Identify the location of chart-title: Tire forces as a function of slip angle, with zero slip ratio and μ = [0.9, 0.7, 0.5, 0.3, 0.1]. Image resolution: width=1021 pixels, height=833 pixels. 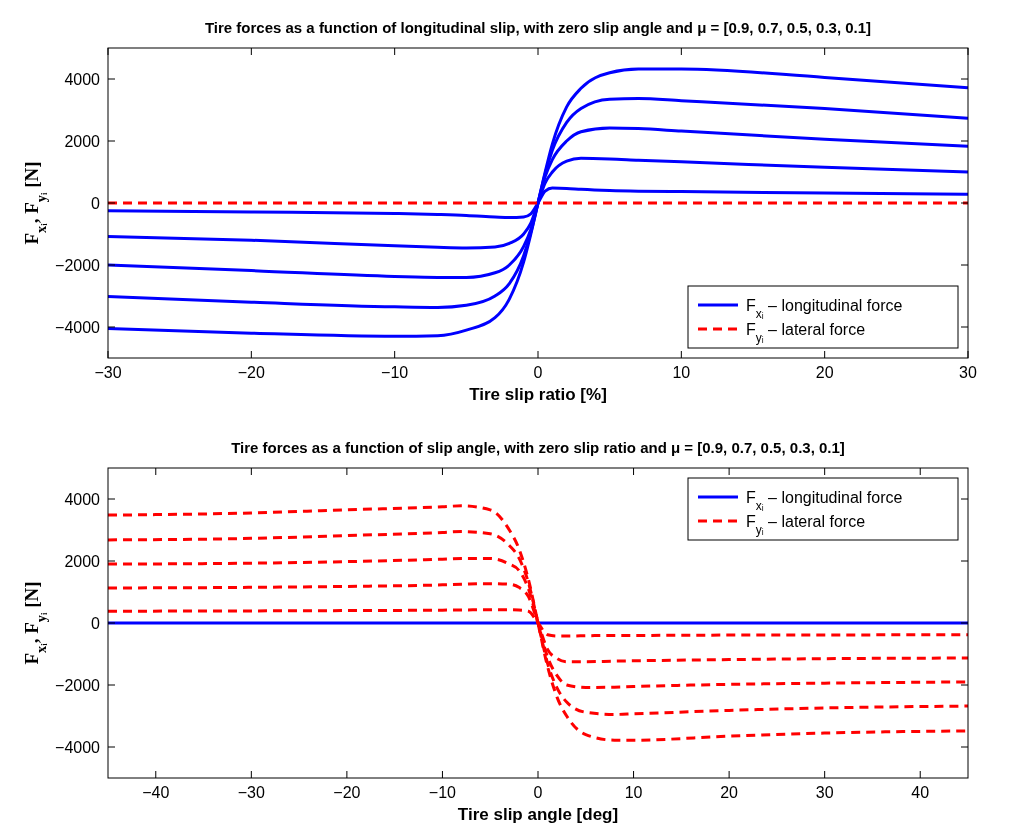
(538, 447).